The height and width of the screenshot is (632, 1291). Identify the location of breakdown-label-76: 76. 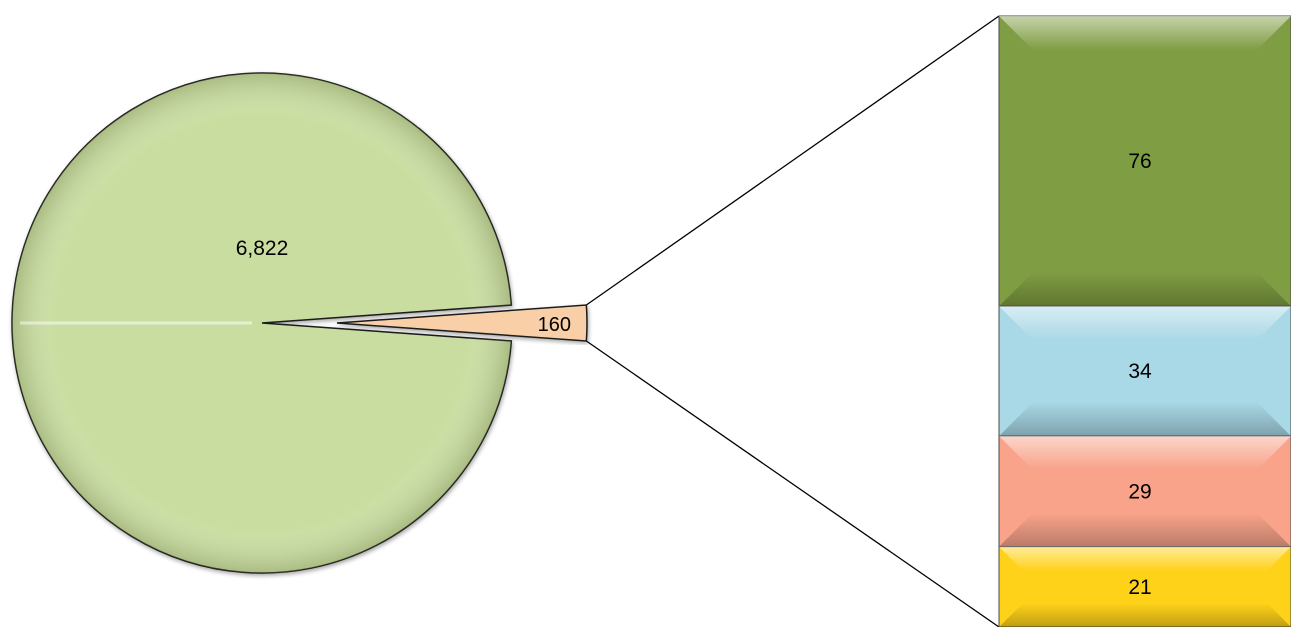
(1139, 161).